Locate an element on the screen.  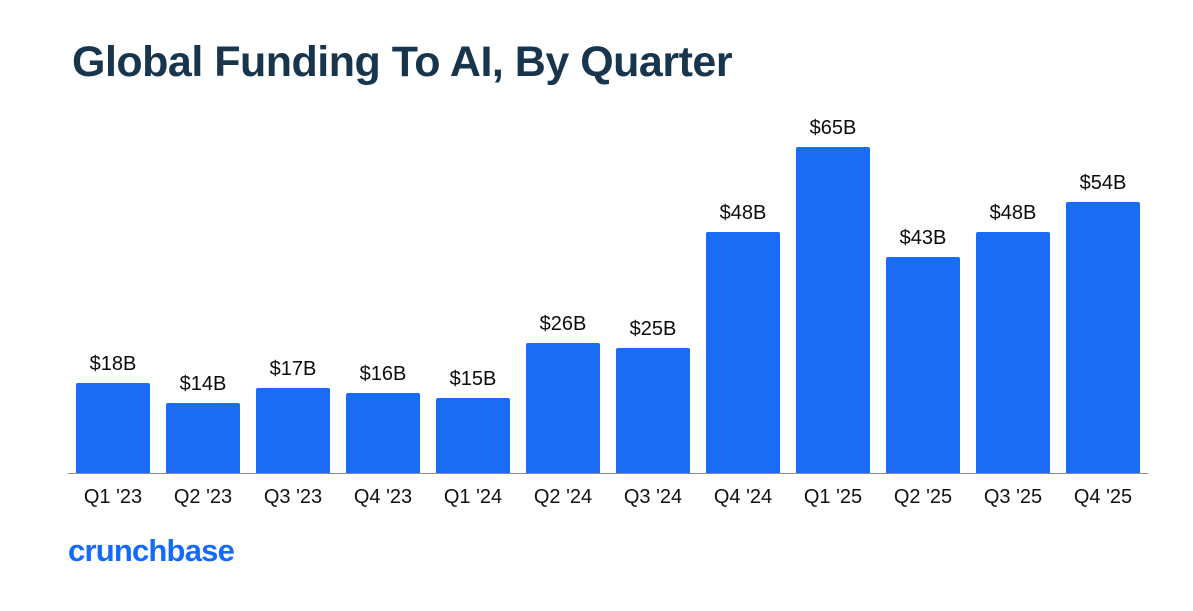
bar-group: $26B is located at coordinates (563, 291).